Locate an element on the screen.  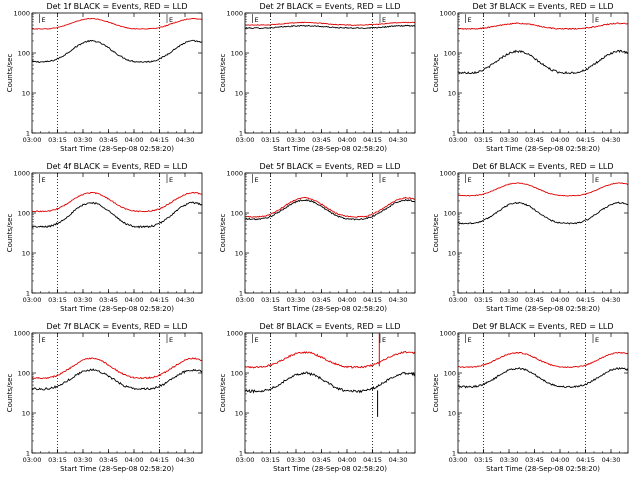
chart-title: Det 4f BLACK = Events, RED = LLD is located at coordinates (116, 166).